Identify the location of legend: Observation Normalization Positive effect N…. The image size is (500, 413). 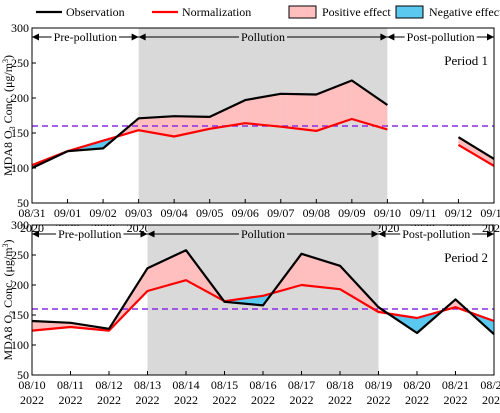
(268, 12).